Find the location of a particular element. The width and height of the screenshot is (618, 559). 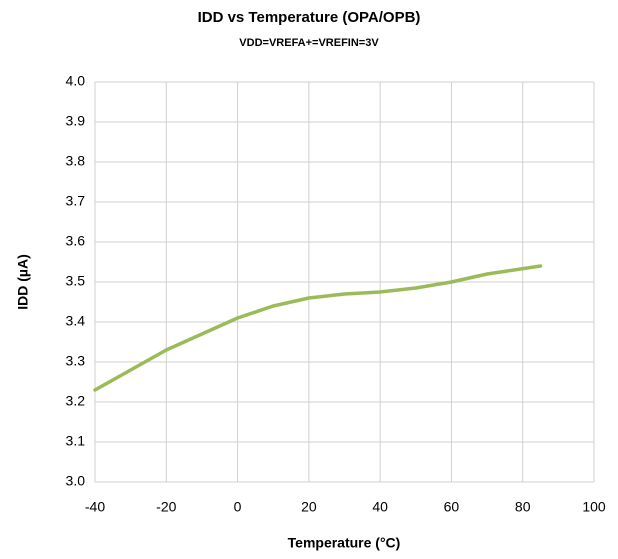

y-tick-label: 3.1 is located at coordinates (76, 441).